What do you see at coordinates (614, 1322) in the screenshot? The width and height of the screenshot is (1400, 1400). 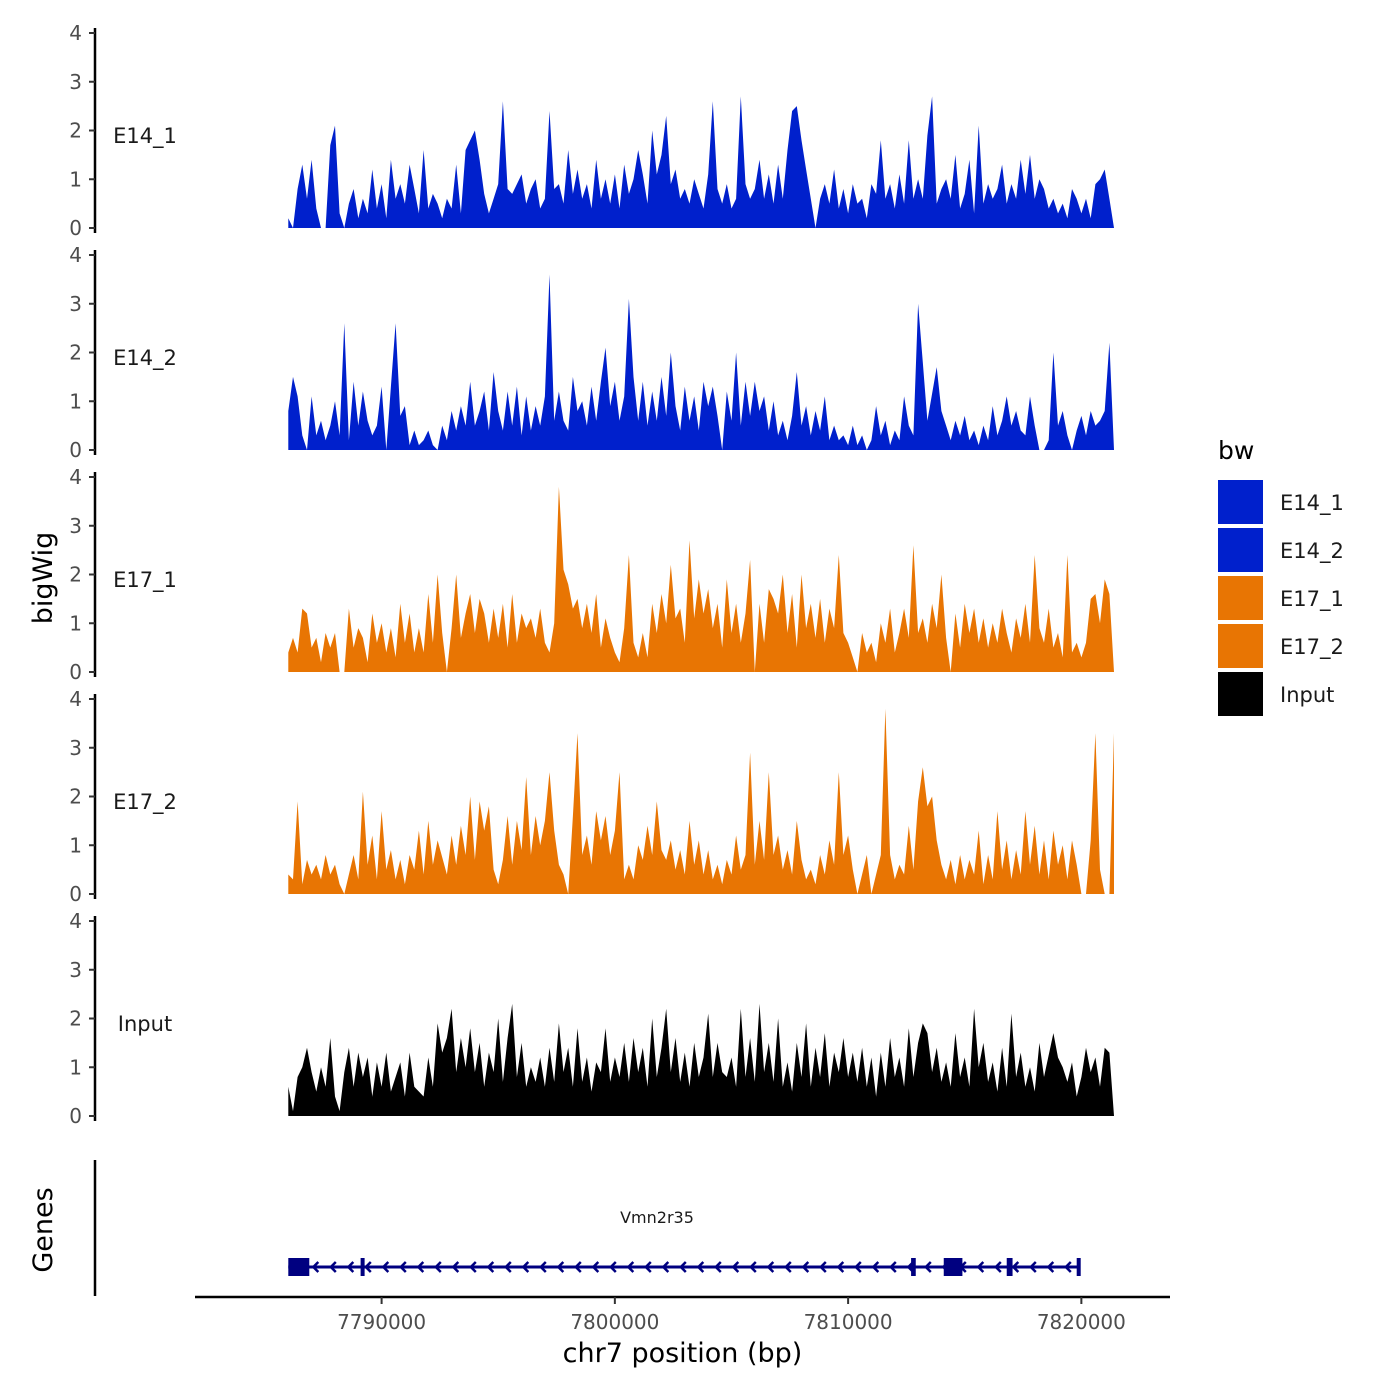 I see `x-tick-label: 7800000` at bounding box center [614, 1322].